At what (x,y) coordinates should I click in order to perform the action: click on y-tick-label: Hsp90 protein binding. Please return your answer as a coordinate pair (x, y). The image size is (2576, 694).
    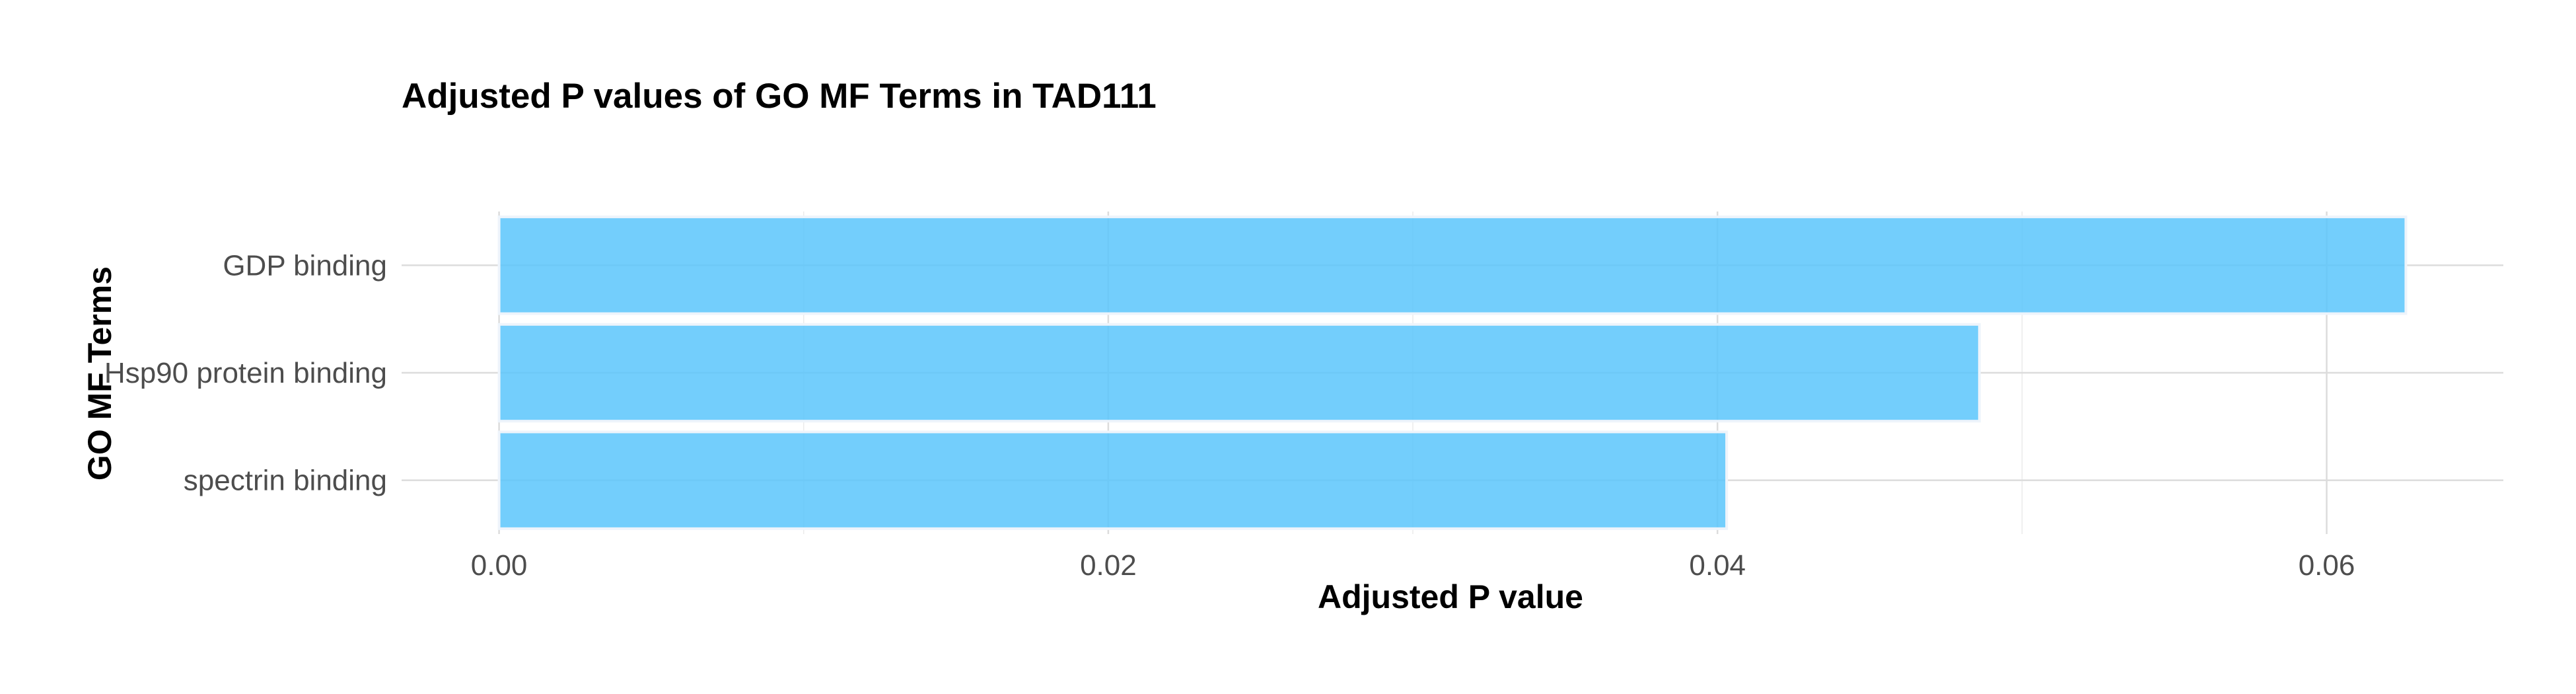
    Looking at the image, I should click on (245, 373).